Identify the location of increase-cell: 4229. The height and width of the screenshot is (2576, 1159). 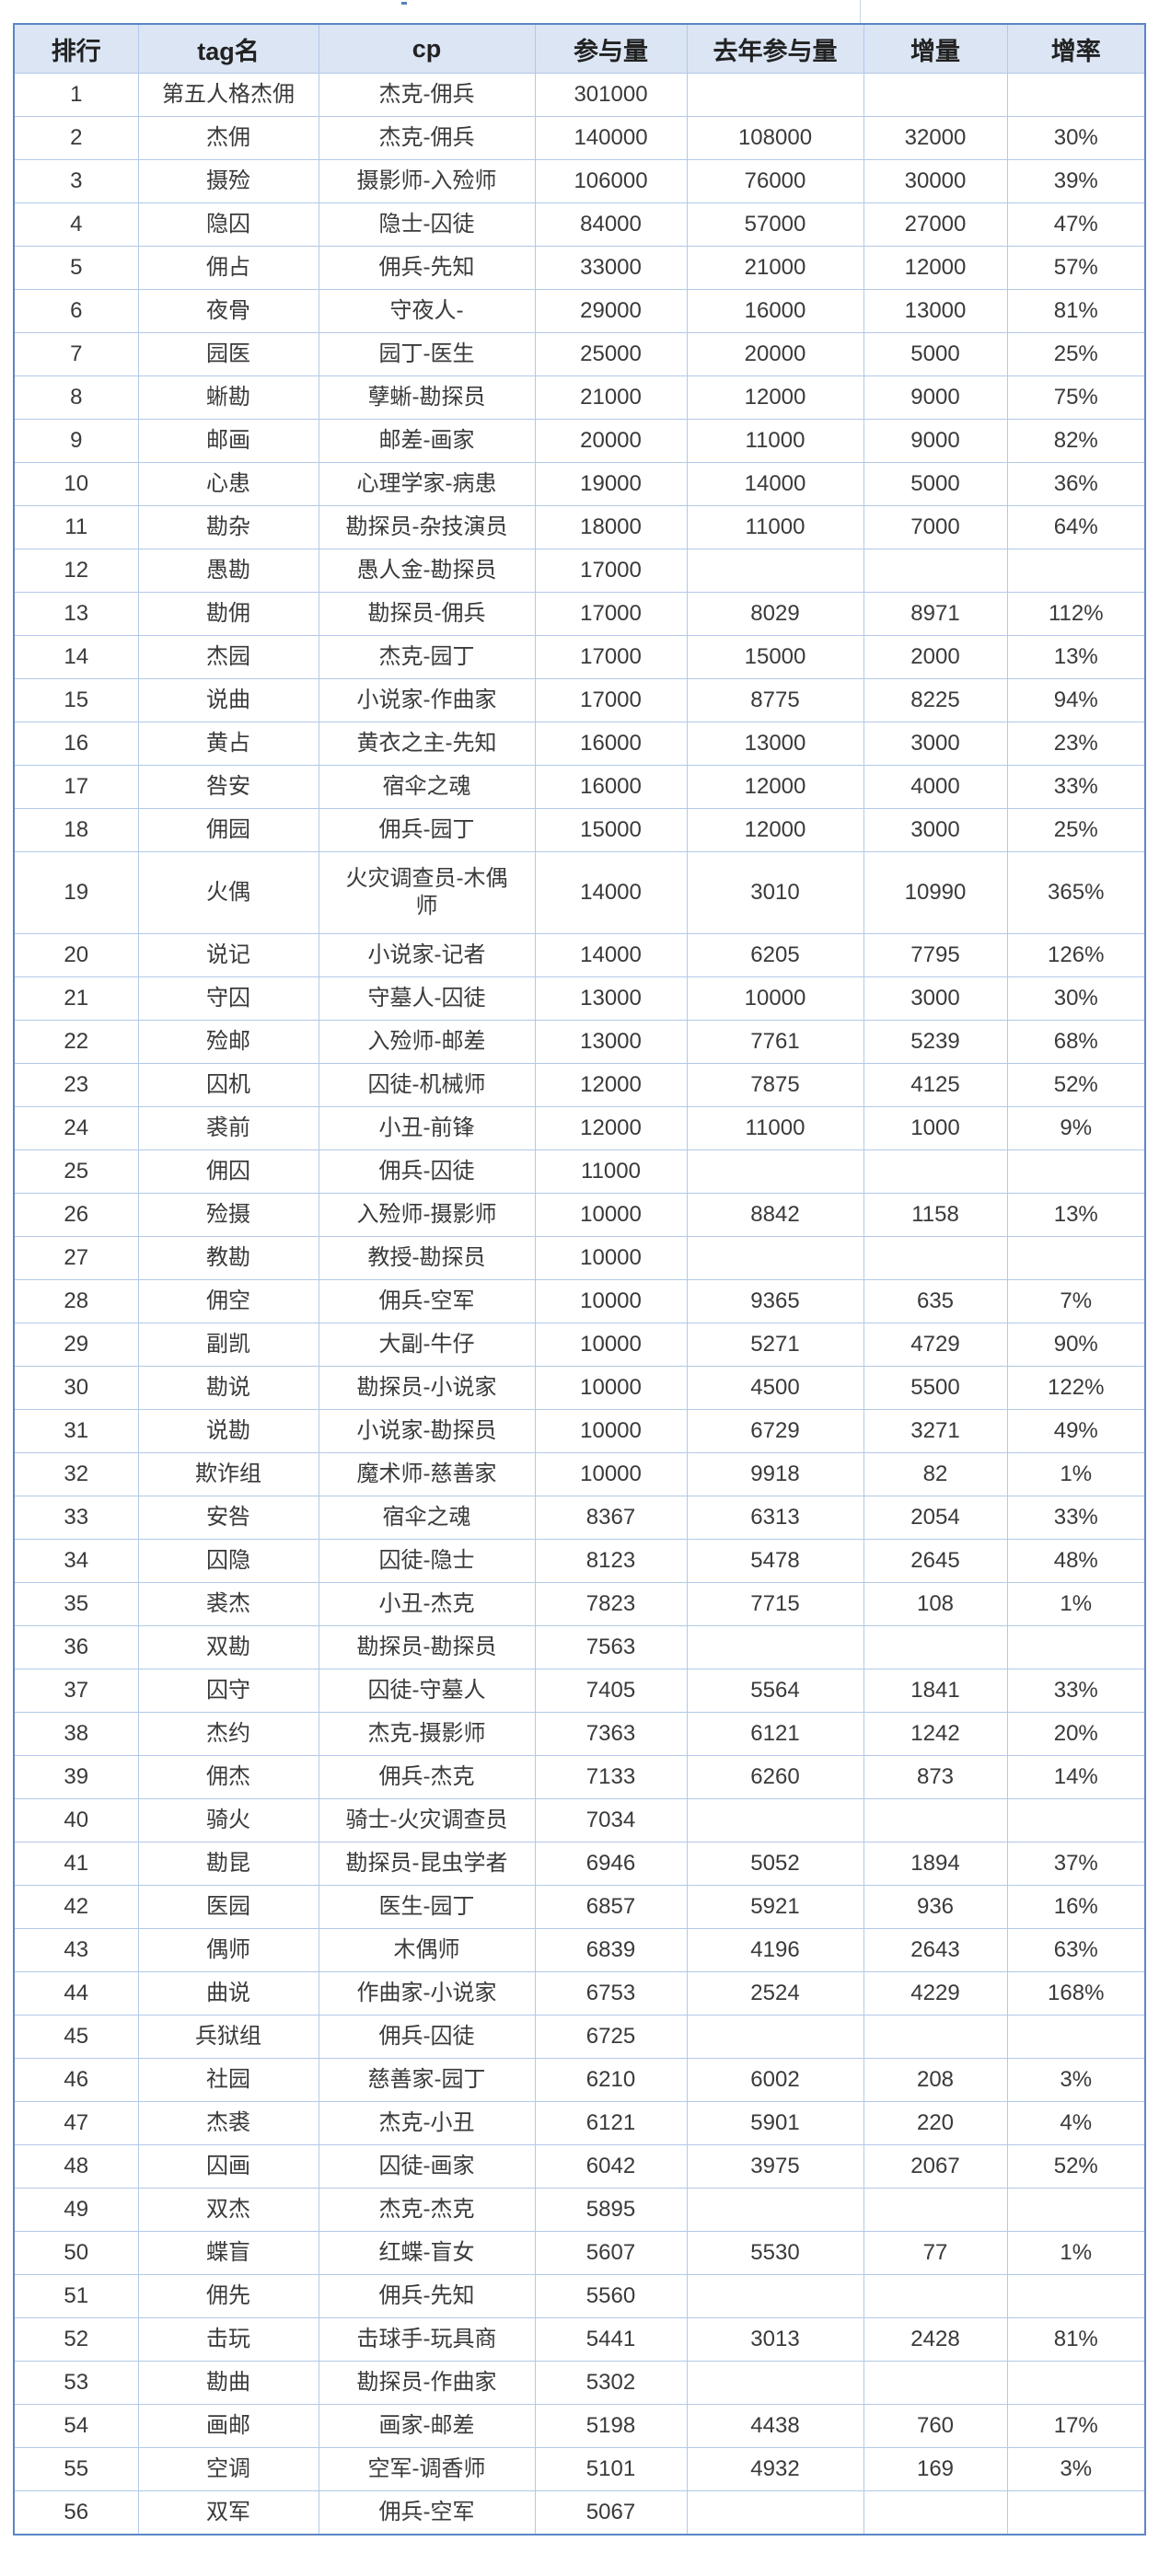
(935, 1993).